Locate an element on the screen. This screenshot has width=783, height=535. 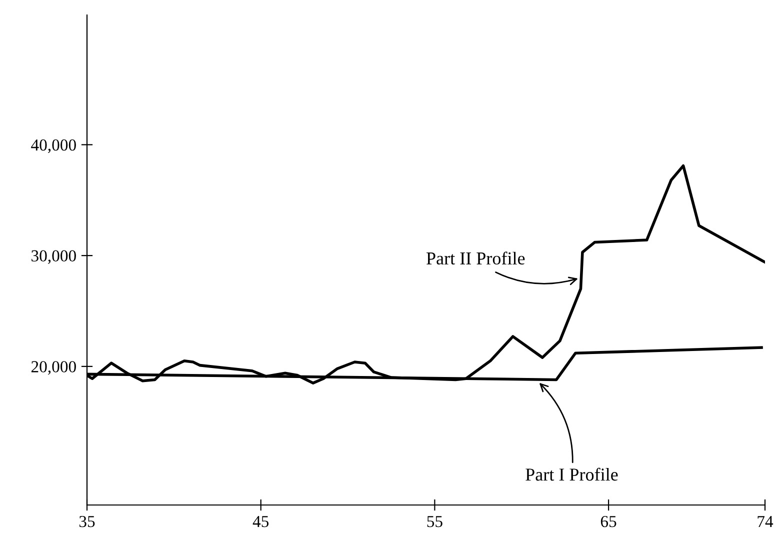
x-tick-label: 55 is located at coordinates (434, 522).